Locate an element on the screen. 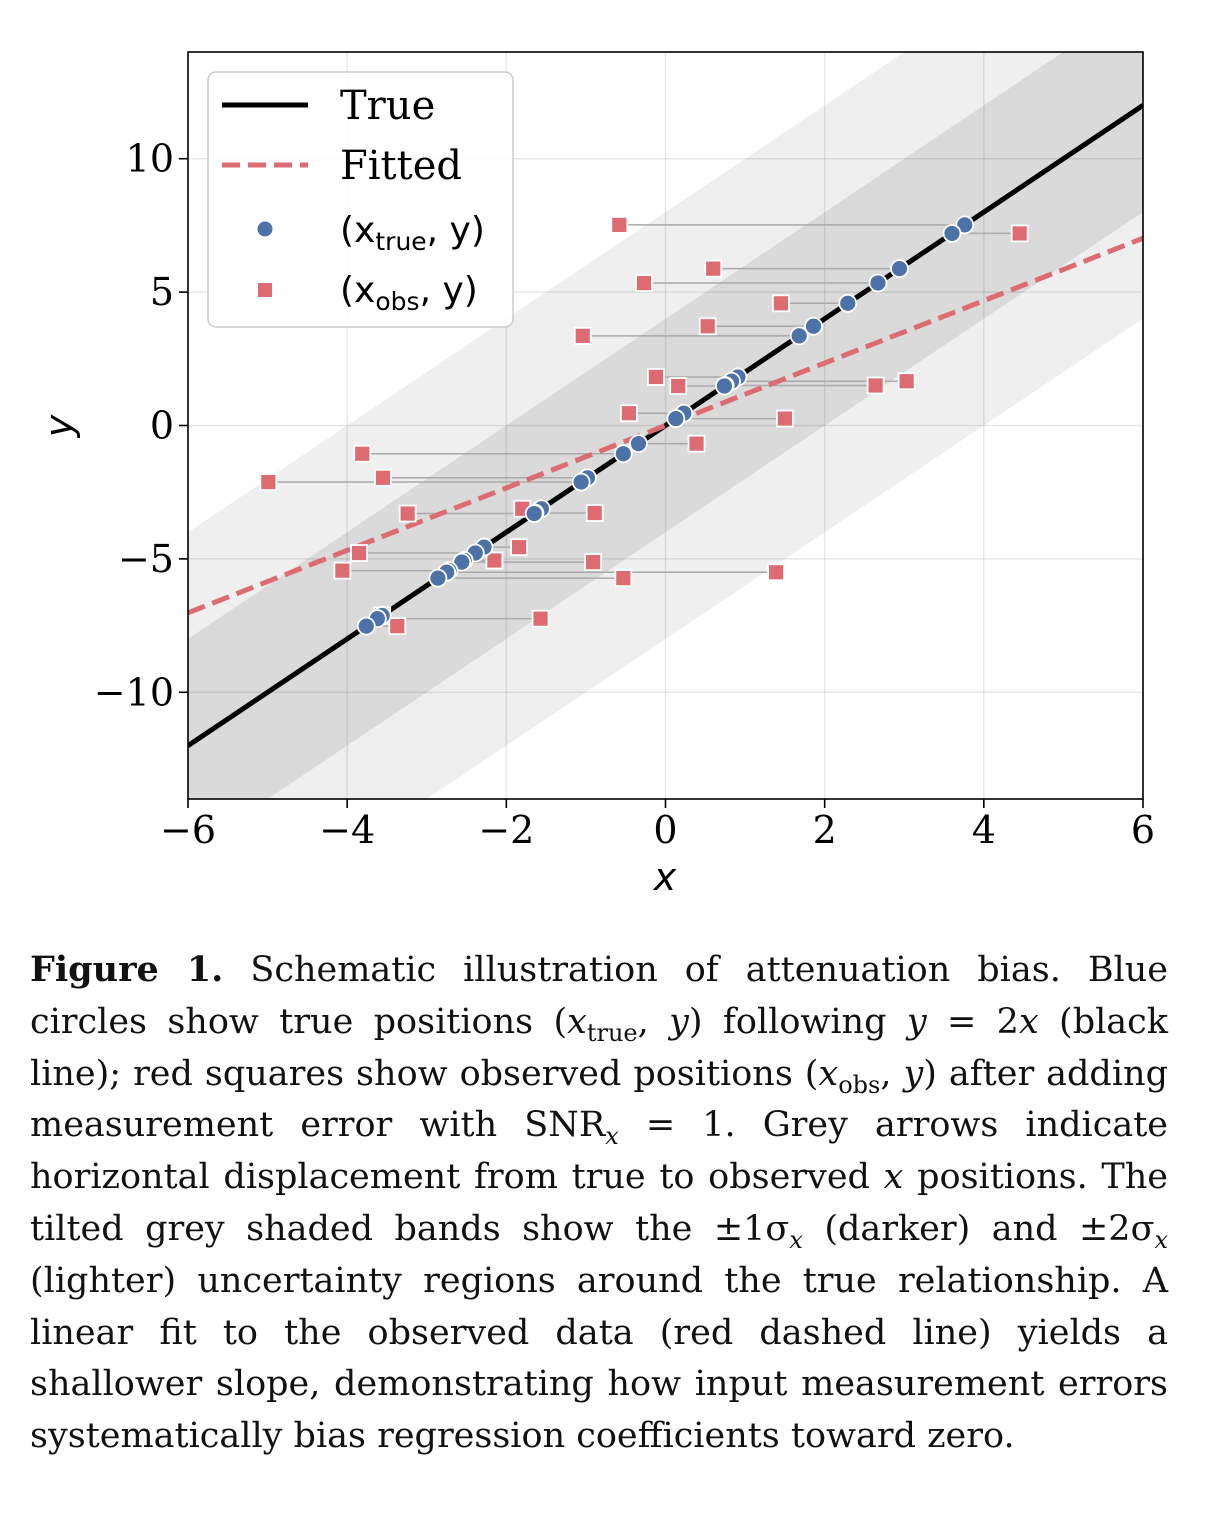  caption-label: Figure 1. is located at coordinates (127, 969).